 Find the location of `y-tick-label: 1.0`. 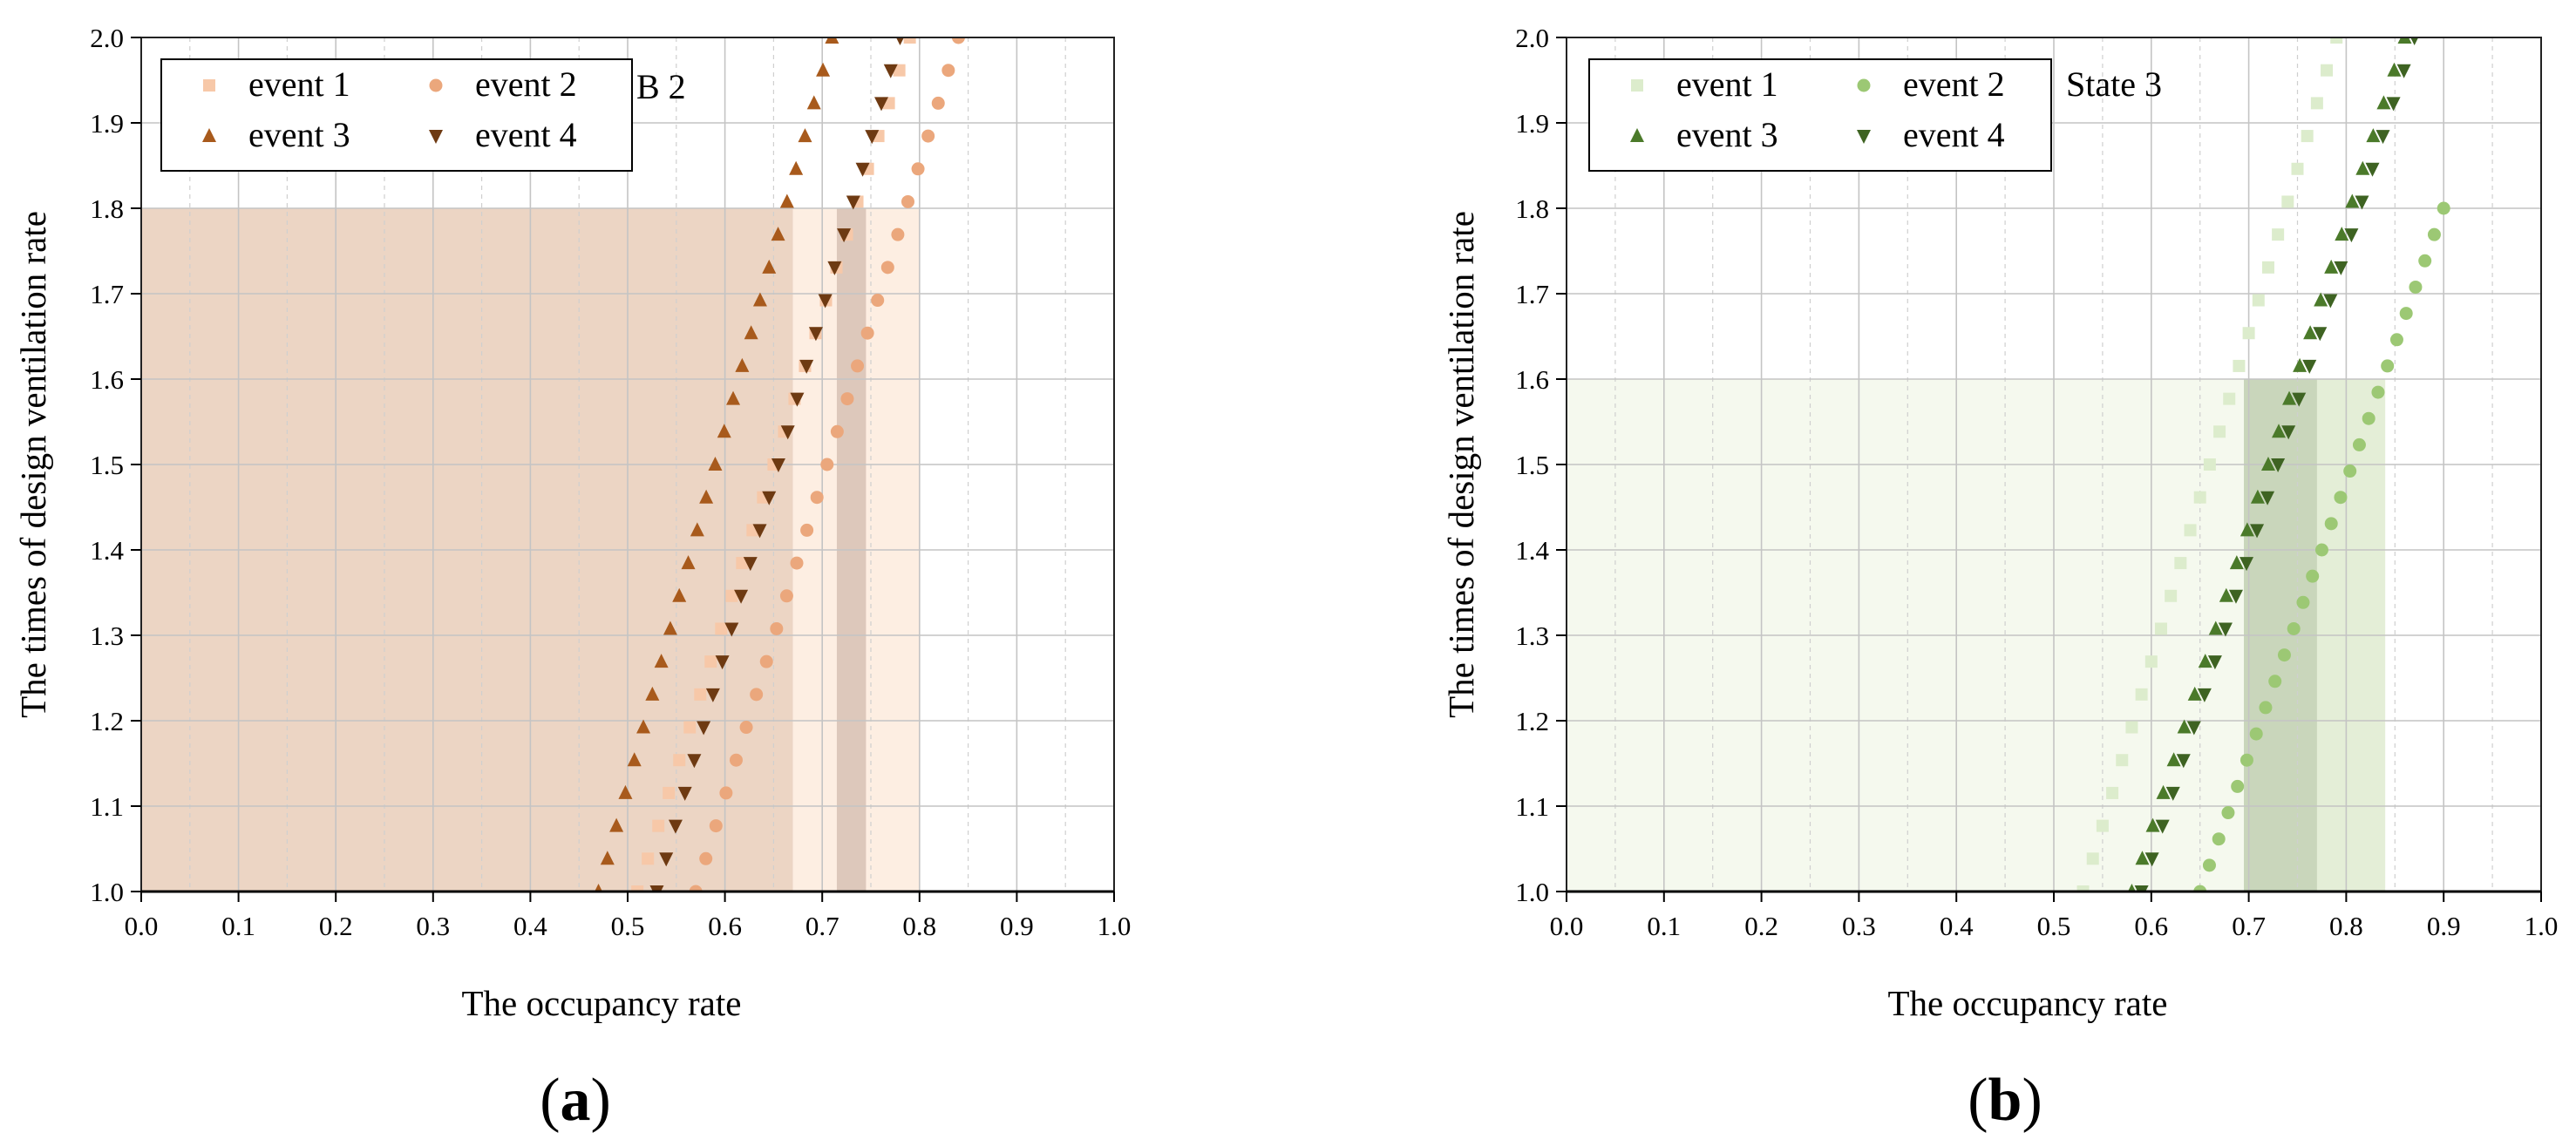

y-tick-label: 1.0 is located at coordinates (107, 892).